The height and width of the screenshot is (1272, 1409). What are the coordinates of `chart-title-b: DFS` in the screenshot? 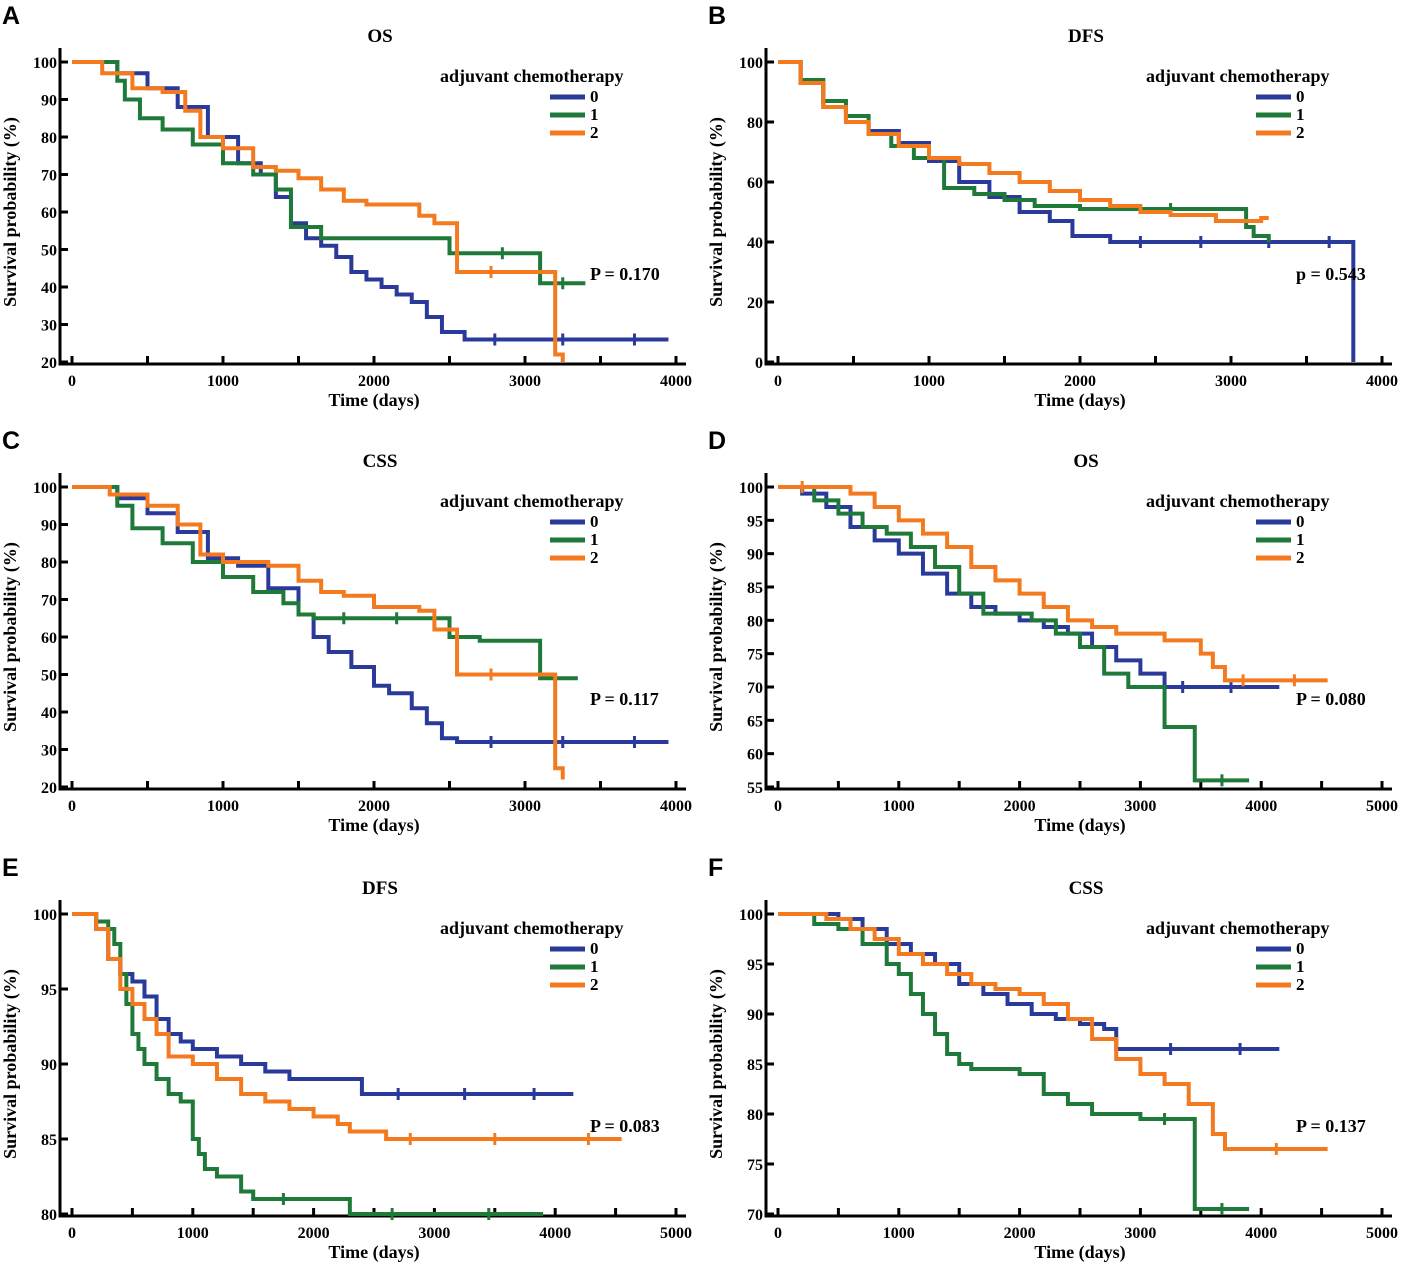 It's located at (1086, 36).